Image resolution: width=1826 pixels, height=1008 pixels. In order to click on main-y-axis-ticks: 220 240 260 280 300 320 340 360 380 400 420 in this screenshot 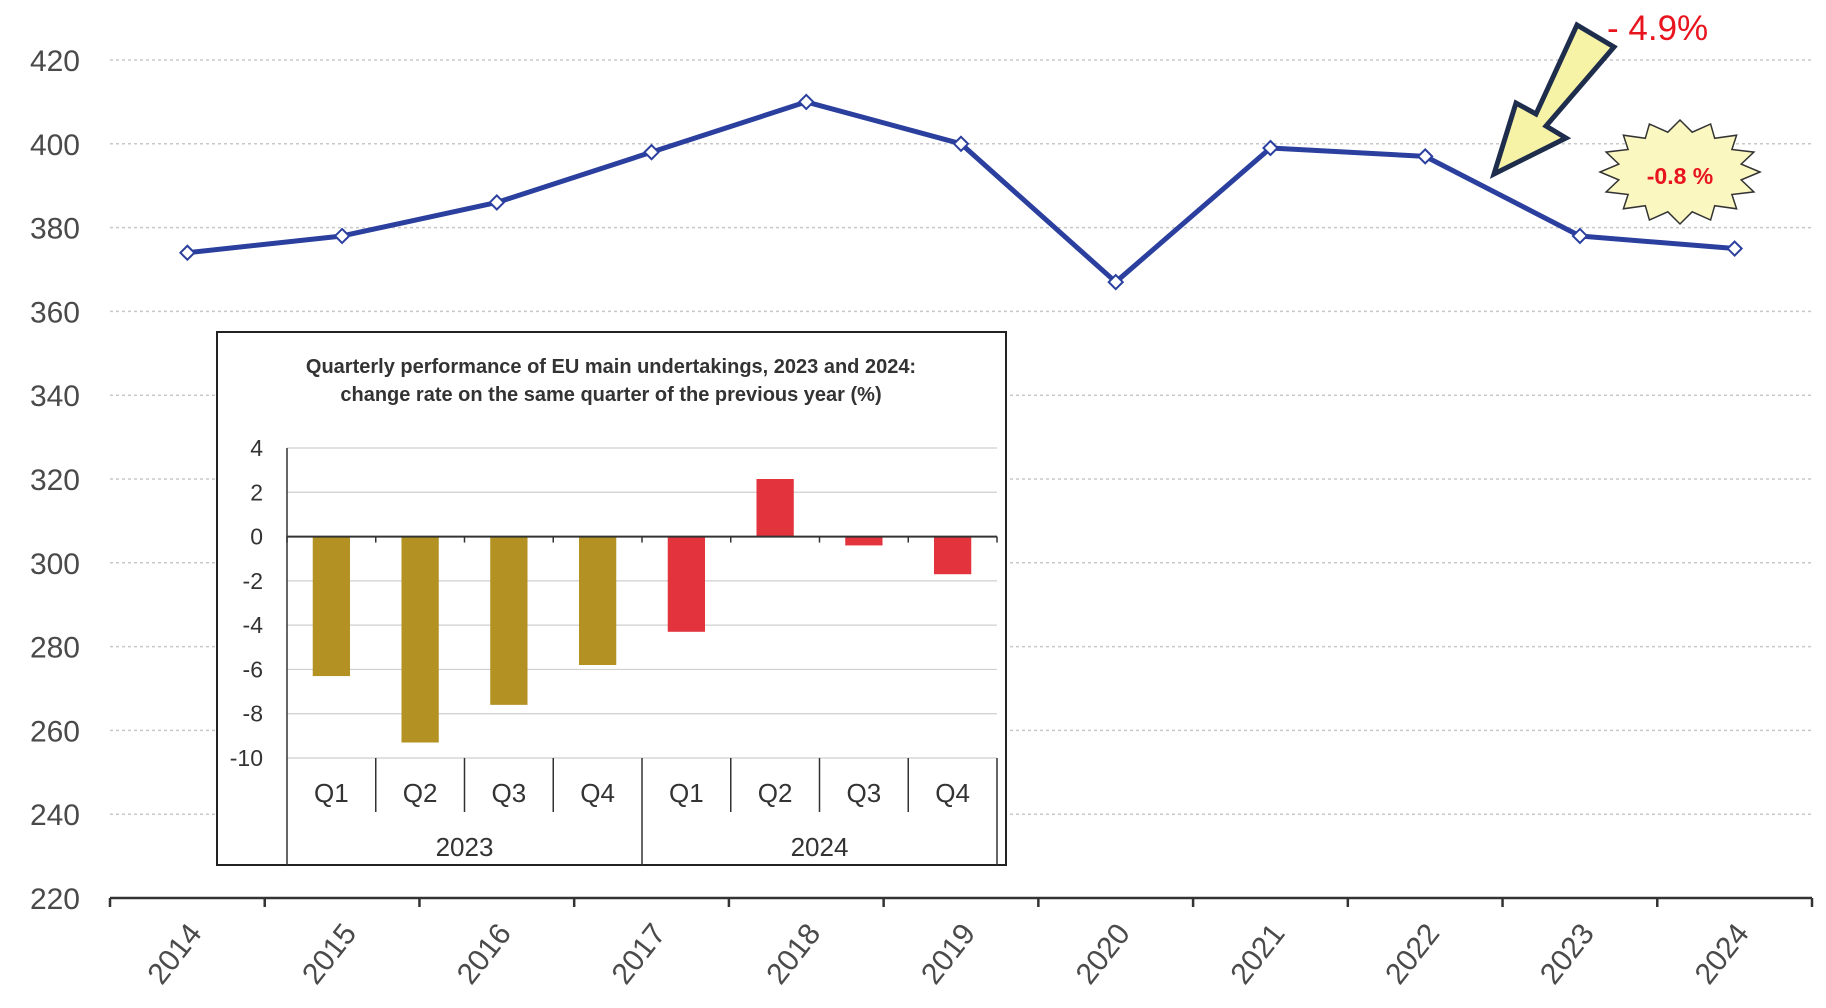, I will do `click(55, 480)`.